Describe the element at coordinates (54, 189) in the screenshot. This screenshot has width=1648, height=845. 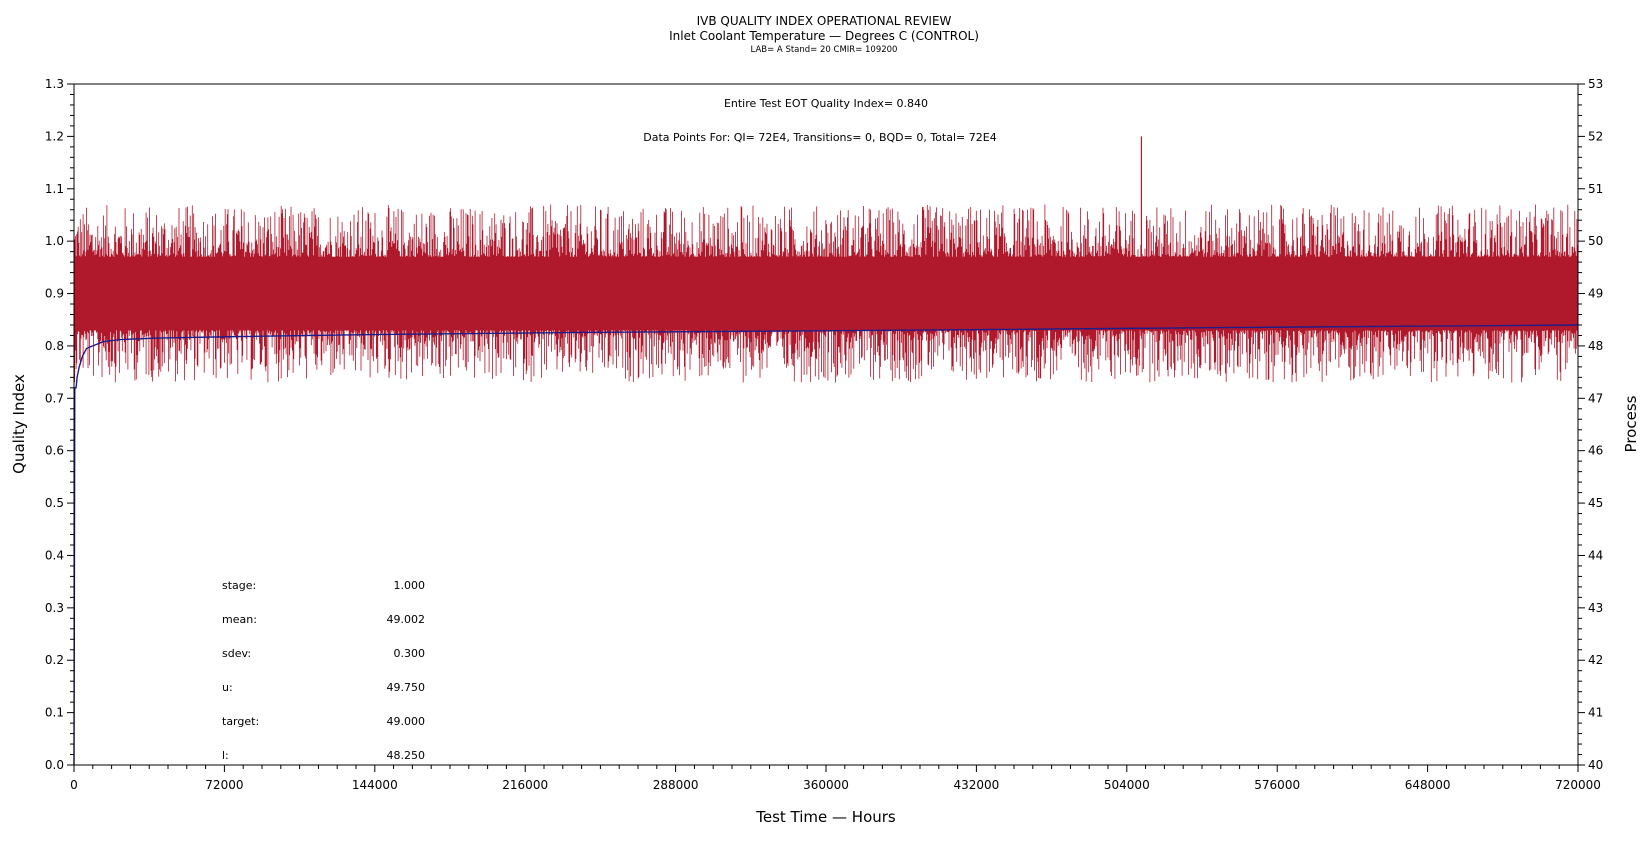
I see `y-tick-label: 1.1` at that location.